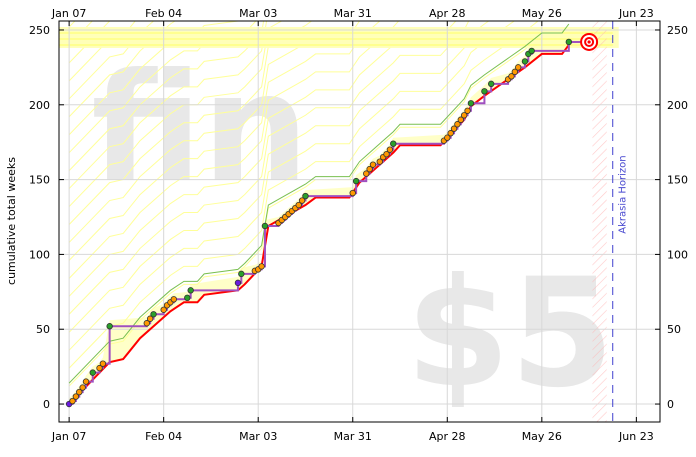  Describe the element at coordinates (542, 436) in the screenshot. I see `x-tick-label-bottom: May 26` at that location.